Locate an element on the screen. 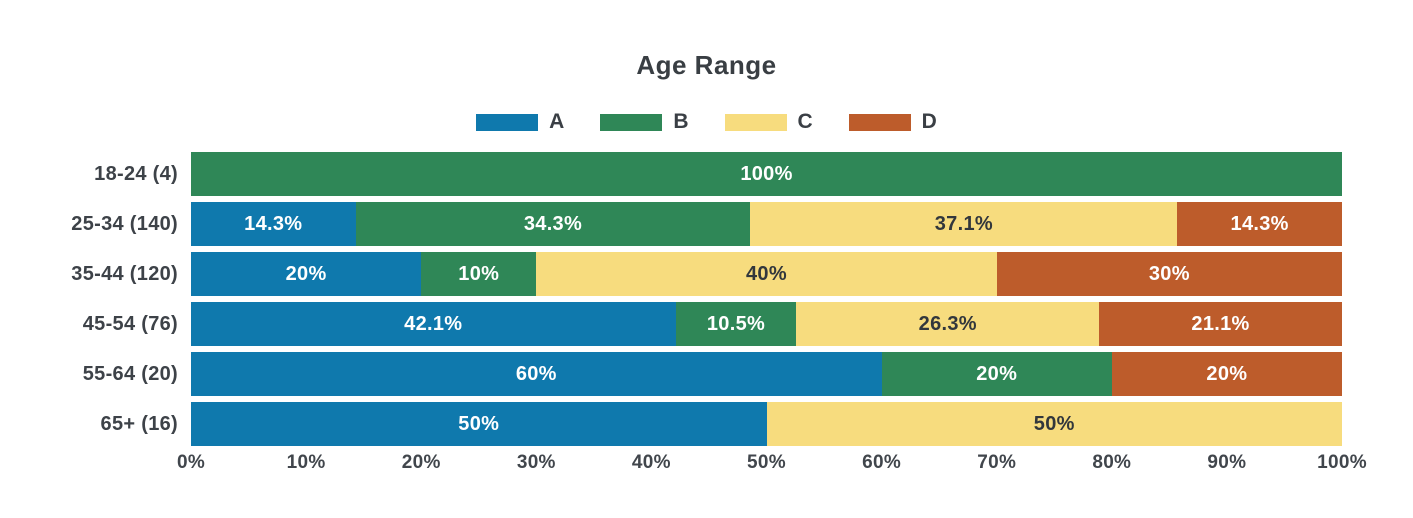 This screenshot has width=1413, height=518. bar-segment-label: 40% is located at coordinates (766, 273).